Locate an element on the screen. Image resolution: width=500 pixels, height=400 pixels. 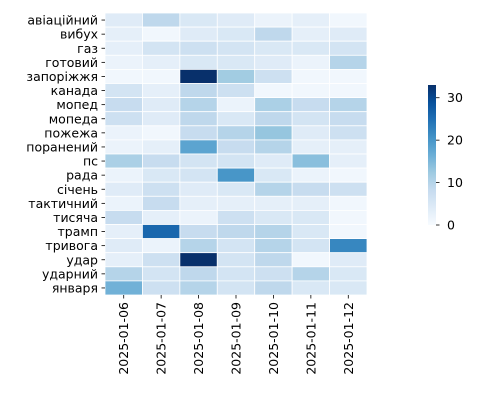
y-tick-label: поранений is located at coordinates (62, 146).